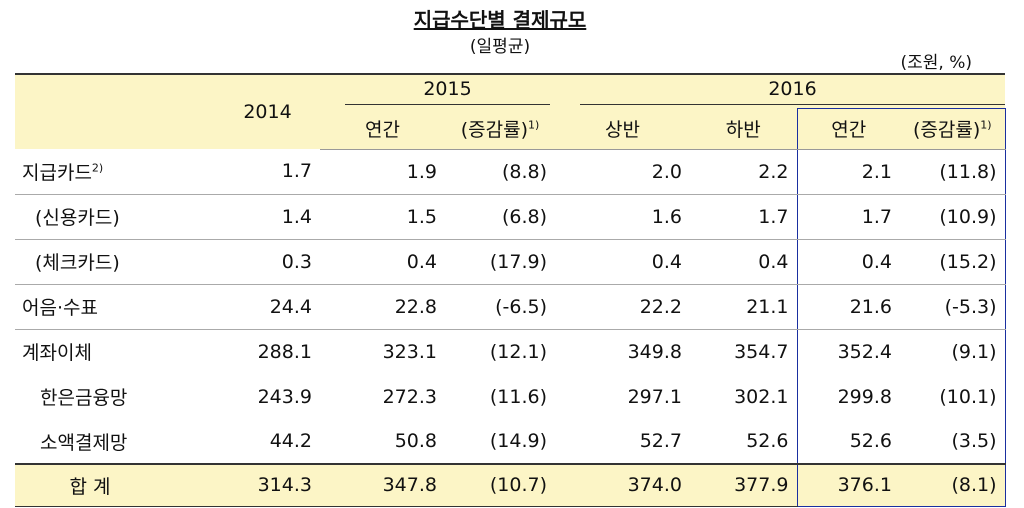 This screenshot has width=1024, height=508. What do you see at coordinates (382, 217) in the screenshot?
I see `cell: 1.5` at bounding box center [382, 217].